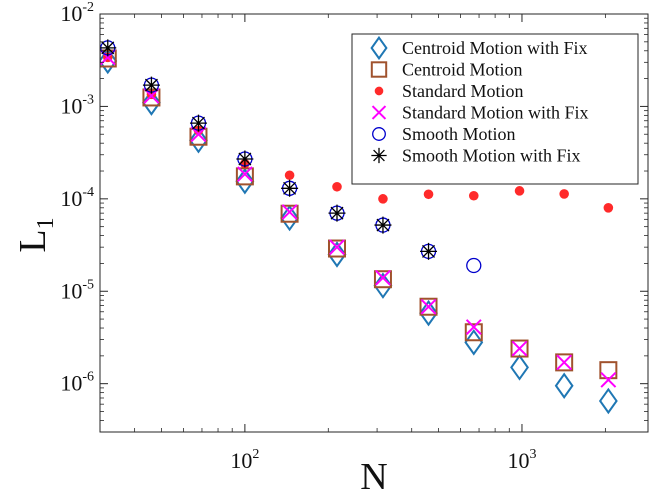 This screenshot has width=656, height=491. I want to click on legend-label-3: Standard Motion with Fix, so click(495, 113).